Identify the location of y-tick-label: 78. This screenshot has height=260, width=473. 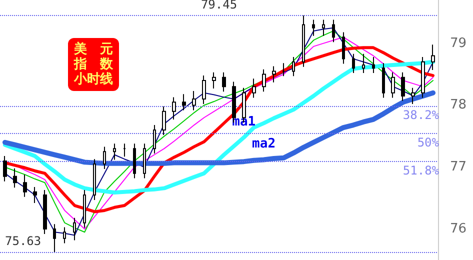
(458, 105).